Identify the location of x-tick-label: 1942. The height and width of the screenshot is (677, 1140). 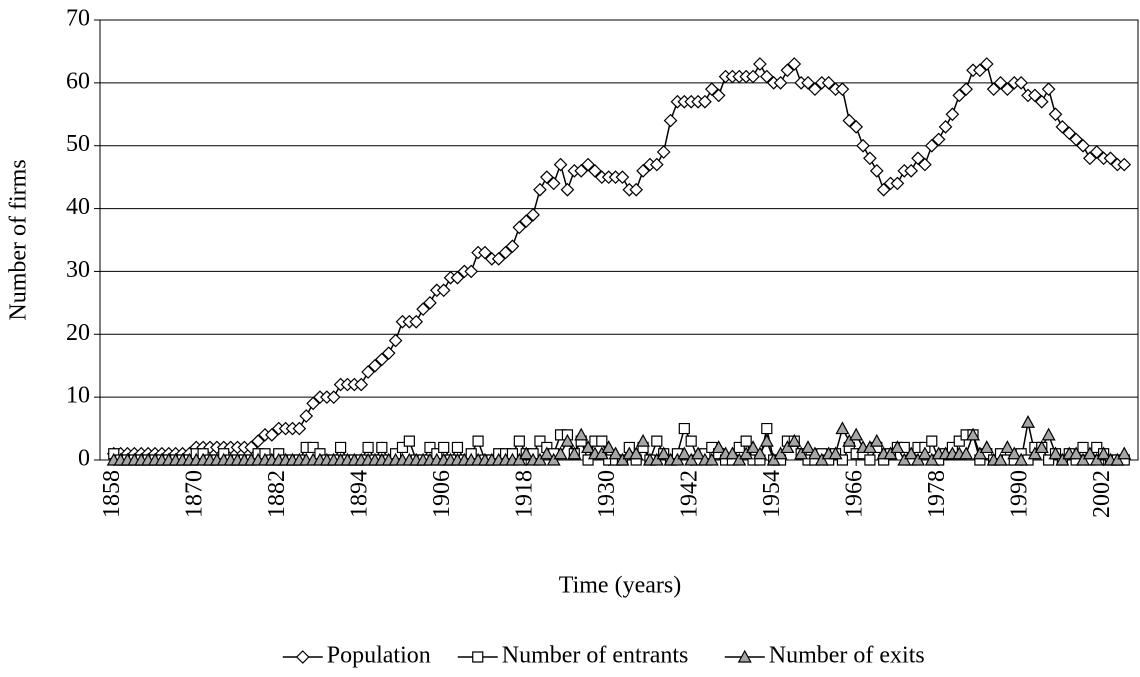
(690, 494).